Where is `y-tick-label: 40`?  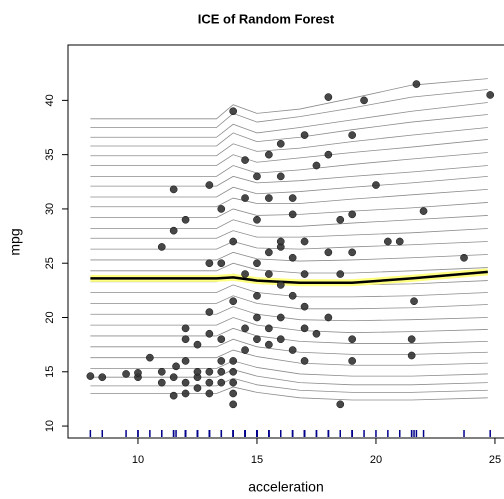
y-tick-label: 40 is located at coordinates (50, 100).